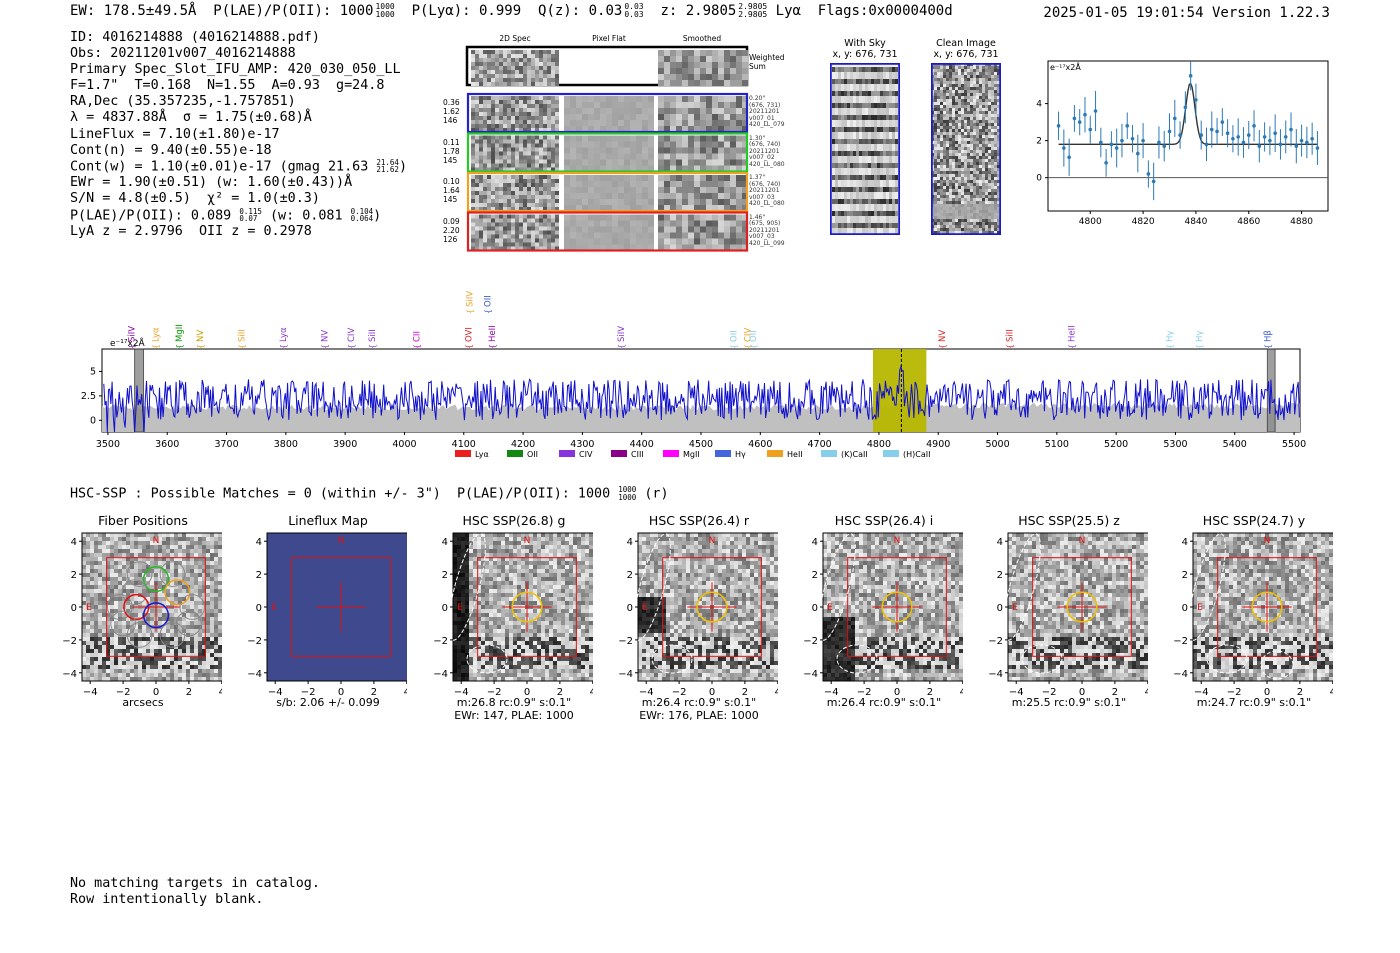 The image size is (1400, 953). Describe the element at coordinates (93, 371) in the screenshot. I see `spectrum-y-tick-label: 5` at that location.